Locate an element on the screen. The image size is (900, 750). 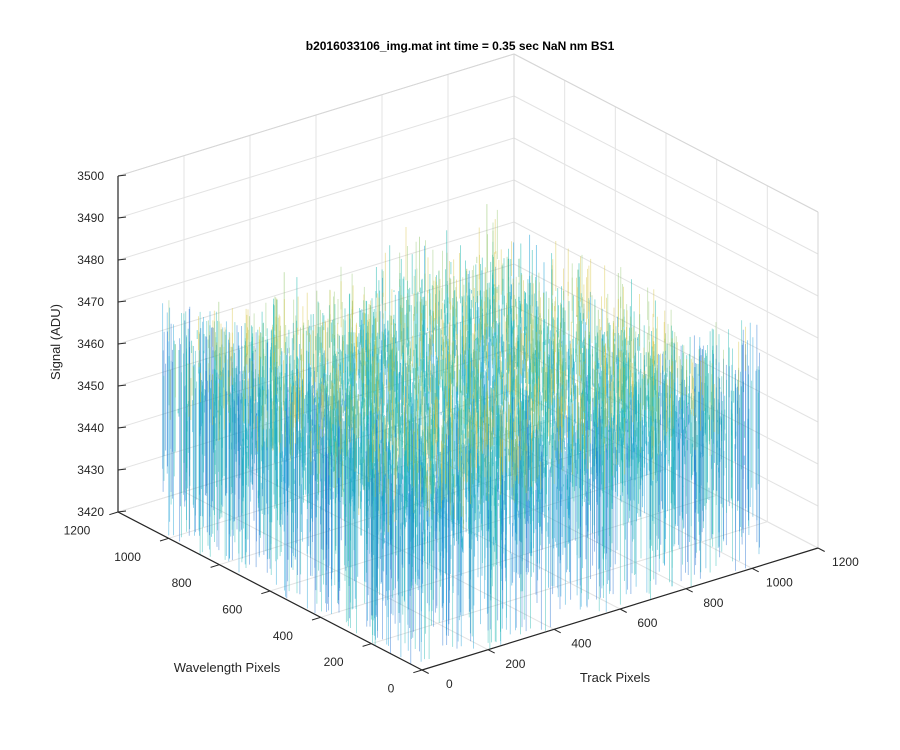
y-tick-label: 1000 is located at coordinates (127, 557).